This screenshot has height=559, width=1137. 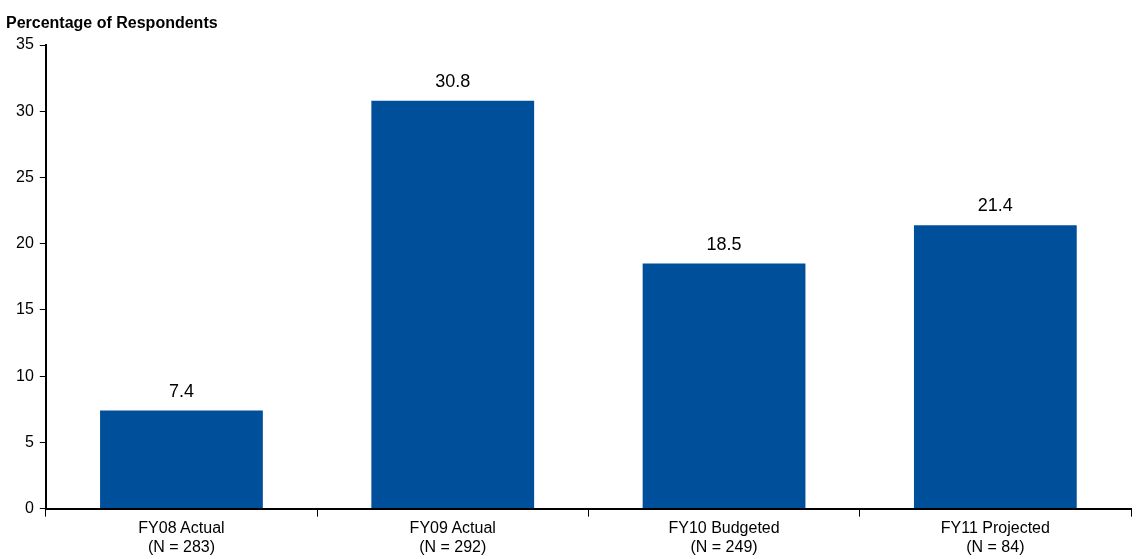 I want to click on y-tick-label: 35, so click(x=25, y=44).